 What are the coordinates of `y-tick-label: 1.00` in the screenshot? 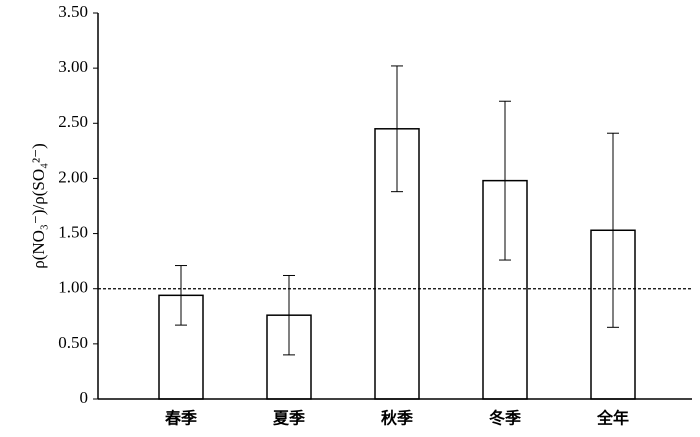 It's located at (73, 287).